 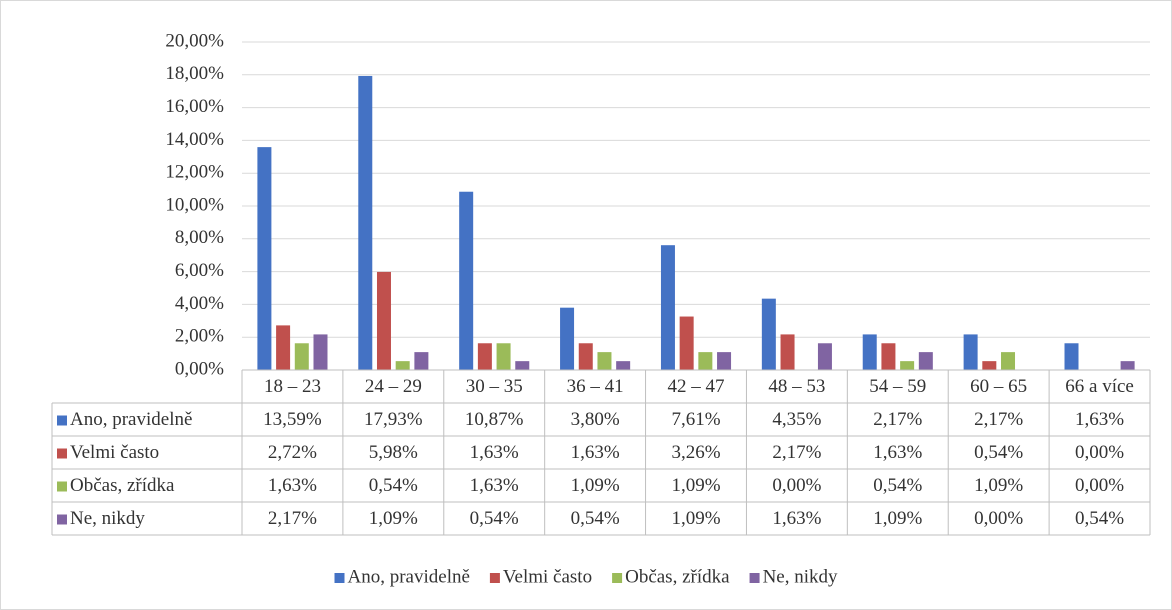 I want to click on legend-label: Ne, nikdy, so click(x=800, y=576).